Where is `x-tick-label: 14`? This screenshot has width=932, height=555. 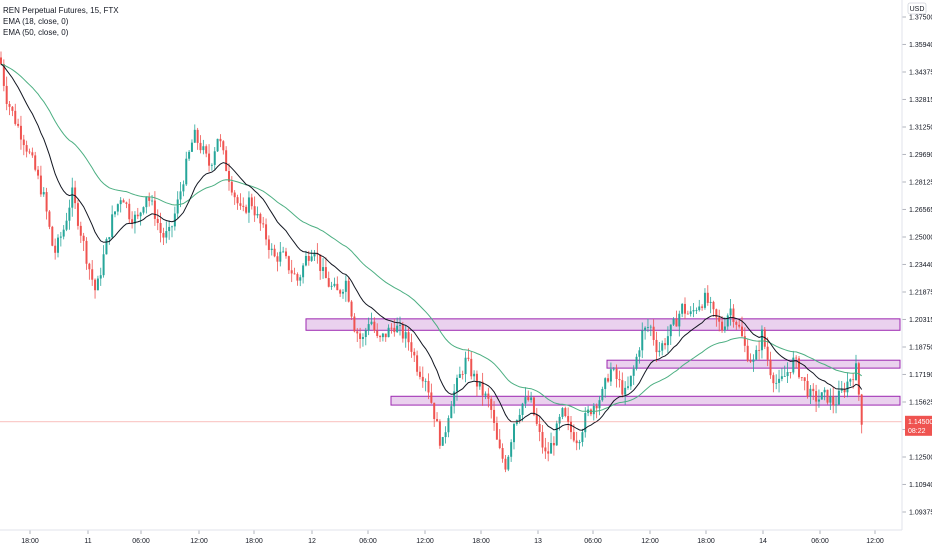
x-tick-label: 14 is located at coordinates (763, 541).